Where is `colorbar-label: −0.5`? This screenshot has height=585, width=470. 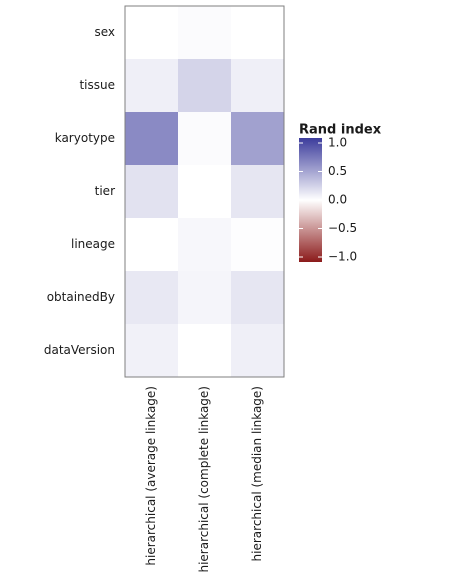
colorbar-label: −0.5 is located at coordinates (342, 228).